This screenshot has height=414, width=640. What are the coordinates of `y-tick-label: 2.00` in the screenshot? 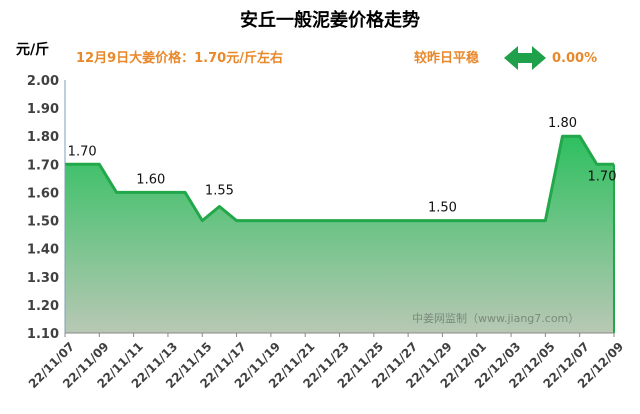 It's located at (43, 81).